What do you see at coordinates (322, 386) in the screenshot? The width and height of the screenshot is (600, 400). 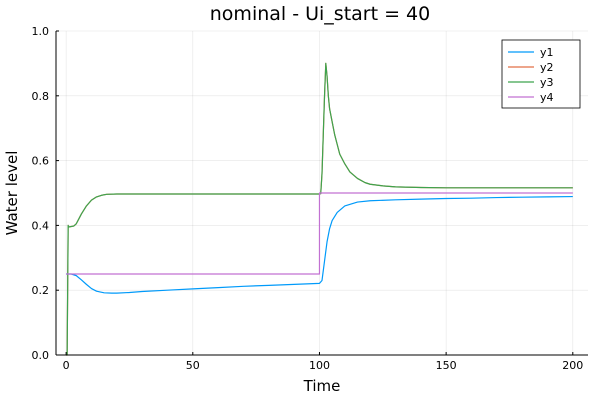 I see `x-axis-title: Time` at bounding box center [322, 386].